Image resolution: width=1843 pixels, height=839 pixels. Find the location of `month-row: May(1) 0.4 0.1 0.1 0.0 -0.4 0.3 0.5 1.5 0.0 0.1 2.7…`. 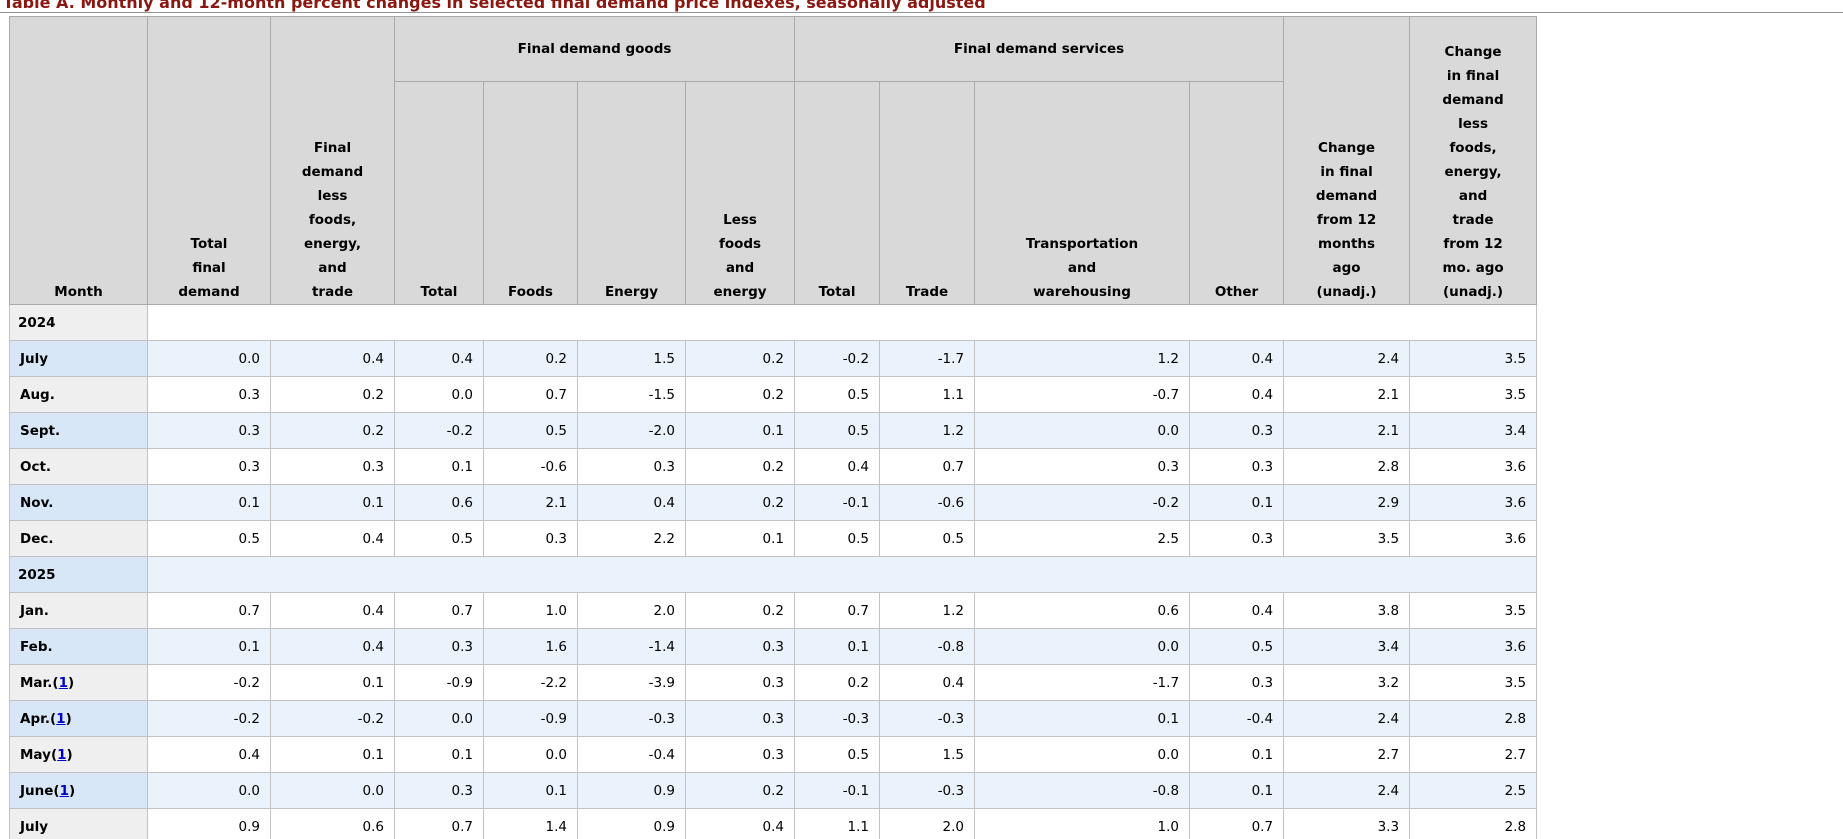

month-row: May(1) 0.4 0.1 0.1 0.0 -0.4 0.3 0.5 1.5 0.0 0.1 2.7… is located at coordinates (773, 754).